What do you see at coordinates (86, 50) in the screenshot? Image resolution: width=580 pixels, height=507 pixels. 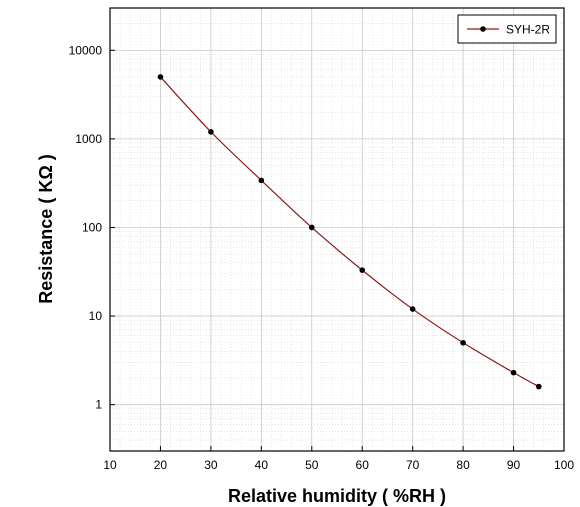 I see `y-tick-label: 10000` at bounding box center [86, 50].